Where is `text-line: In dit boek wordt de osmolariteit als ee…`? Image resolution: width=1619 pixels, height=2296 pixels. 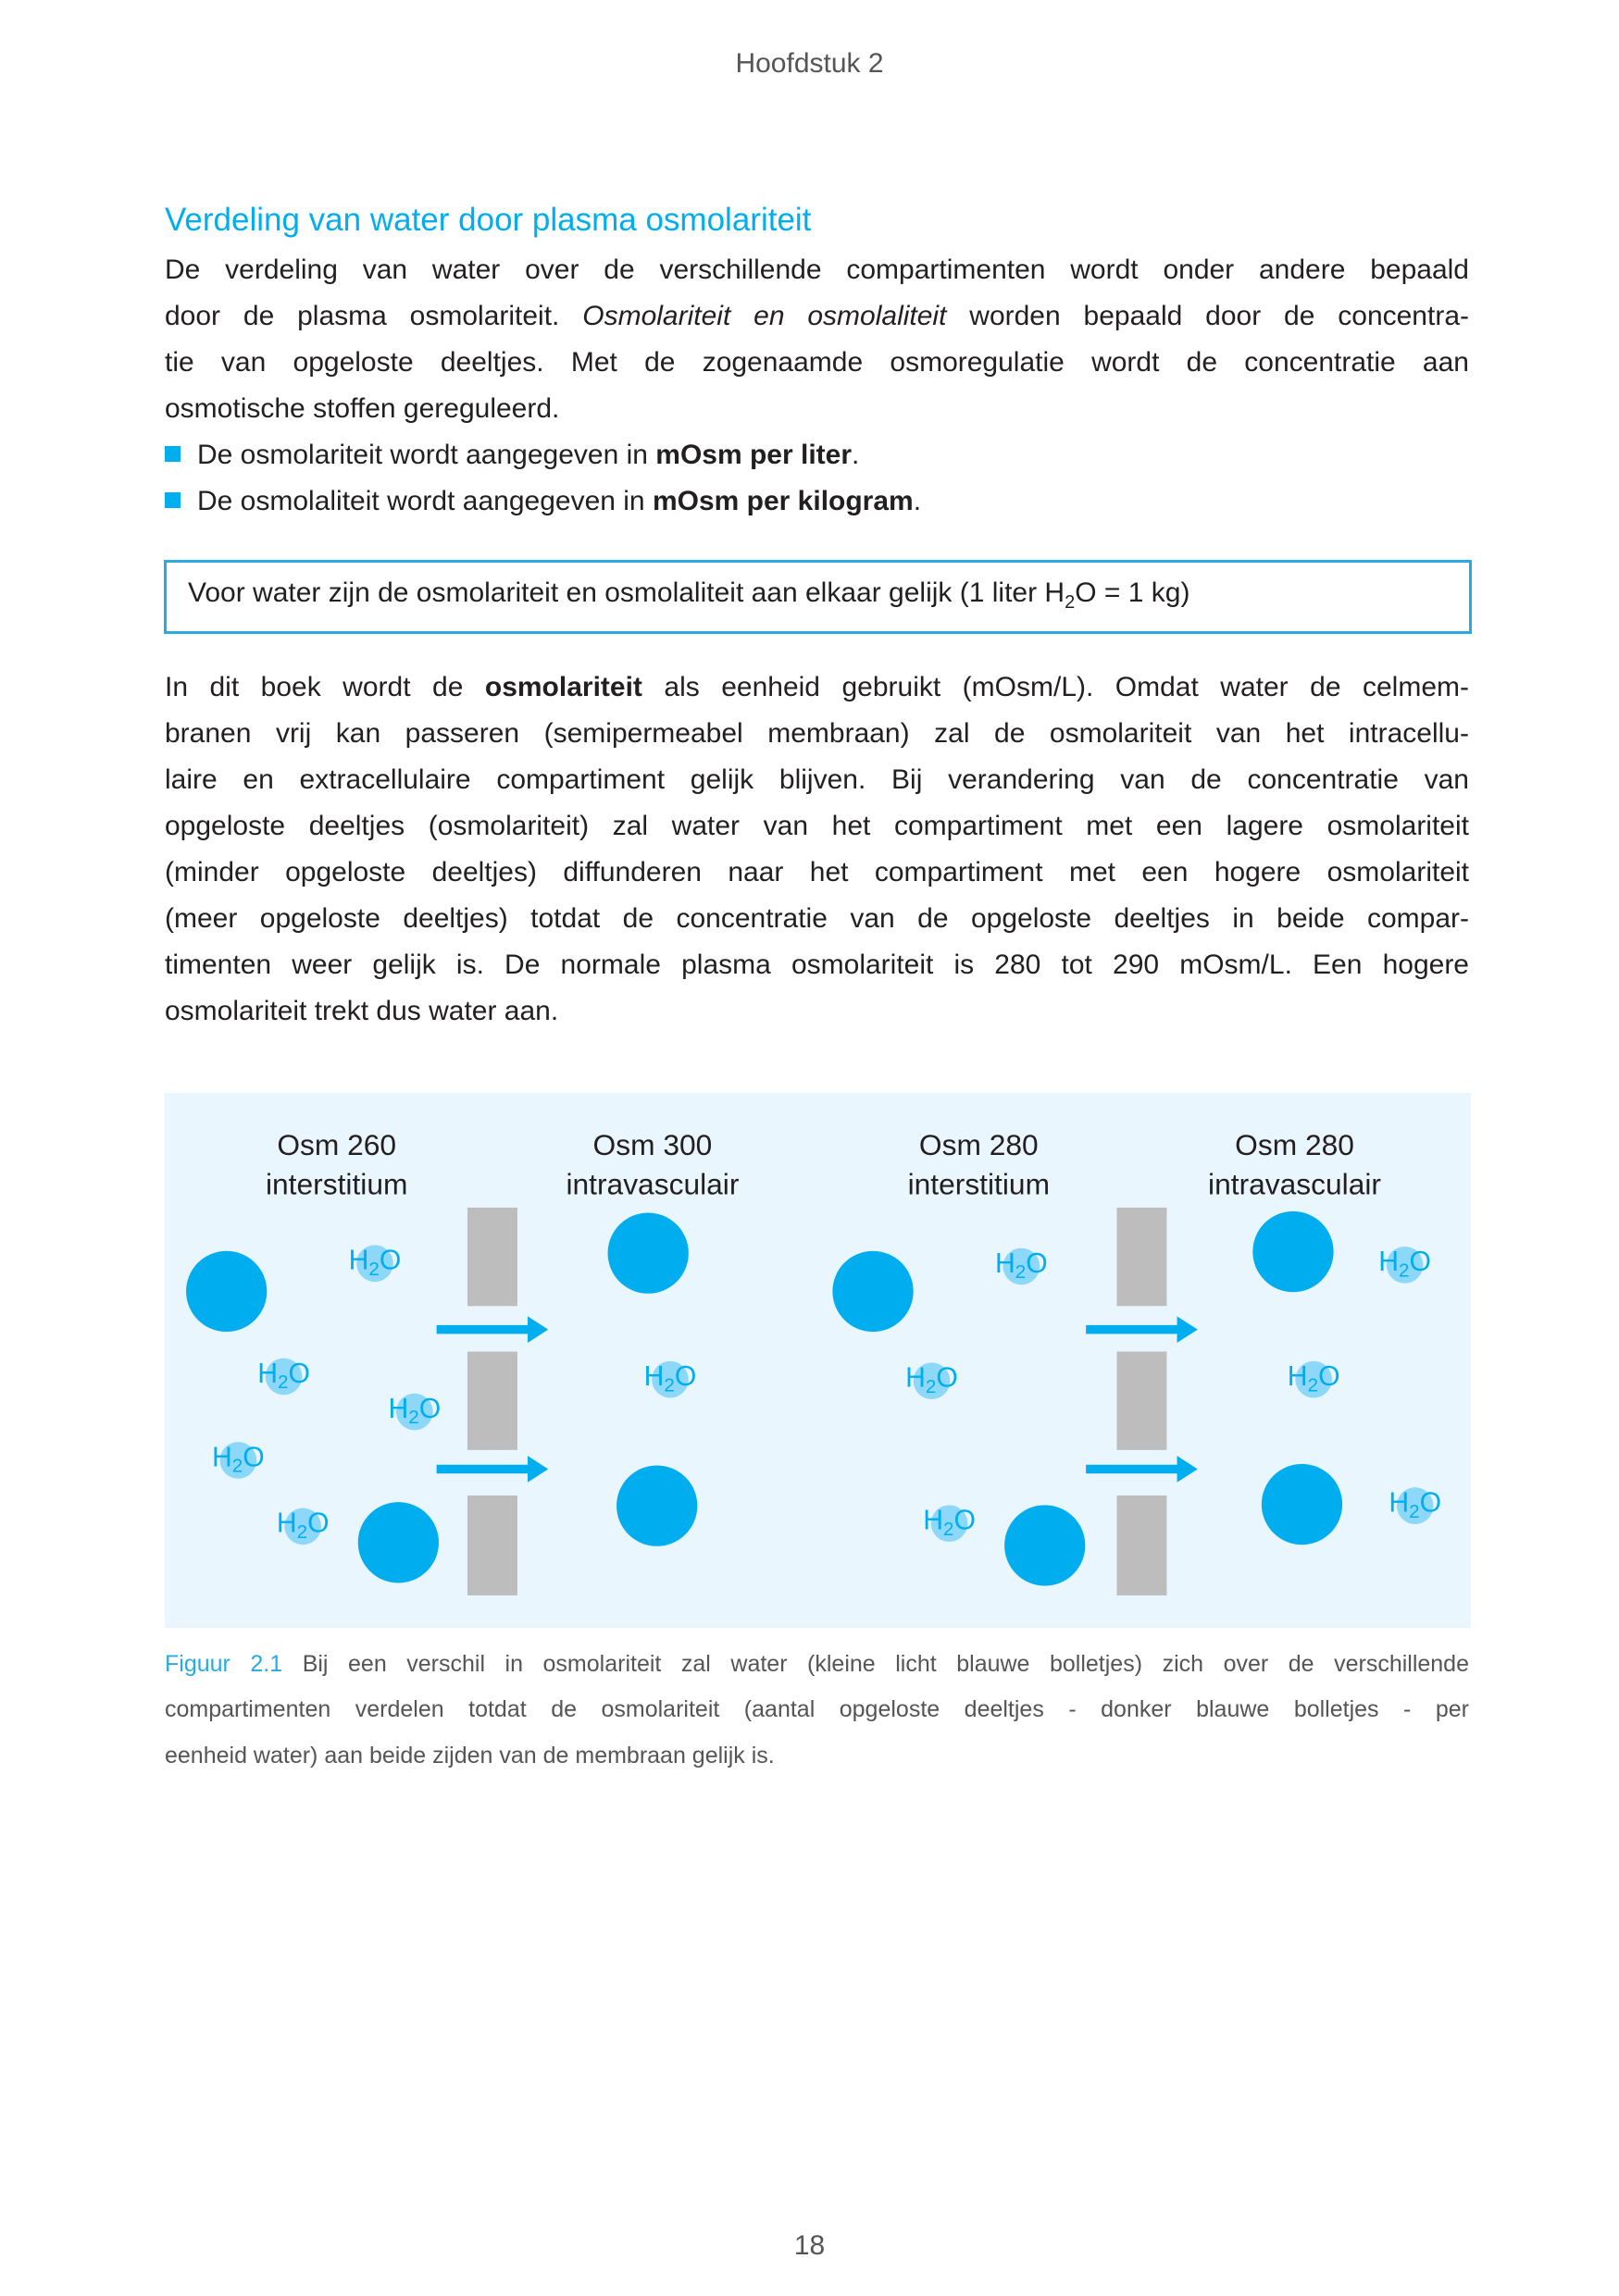 text-line: In dit boek wordt de osmolariteit als ee… is located at coordinates (817, 688).